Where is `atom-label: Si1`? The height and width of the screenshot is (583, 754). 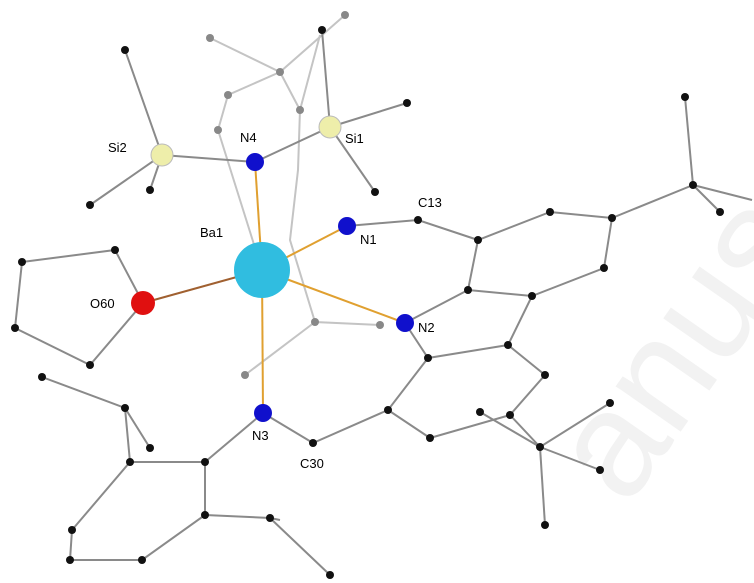
atom-label: Si1 is located at coordinates (354, 138).